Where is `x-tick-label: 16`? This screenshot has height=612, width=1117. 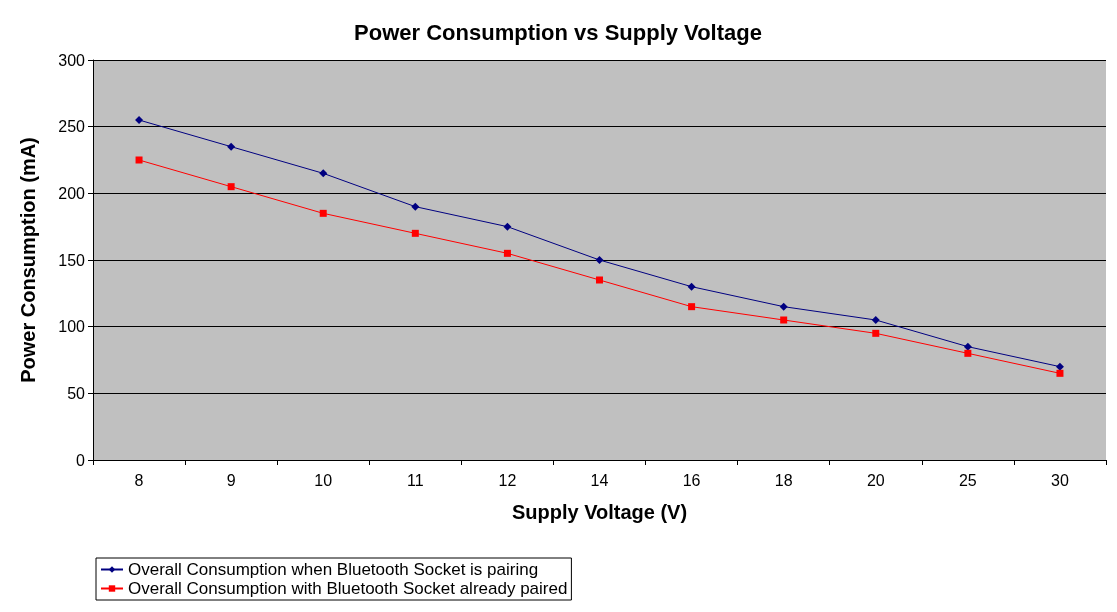
x-tick-label: 16 is located at coordinates (691, 480).